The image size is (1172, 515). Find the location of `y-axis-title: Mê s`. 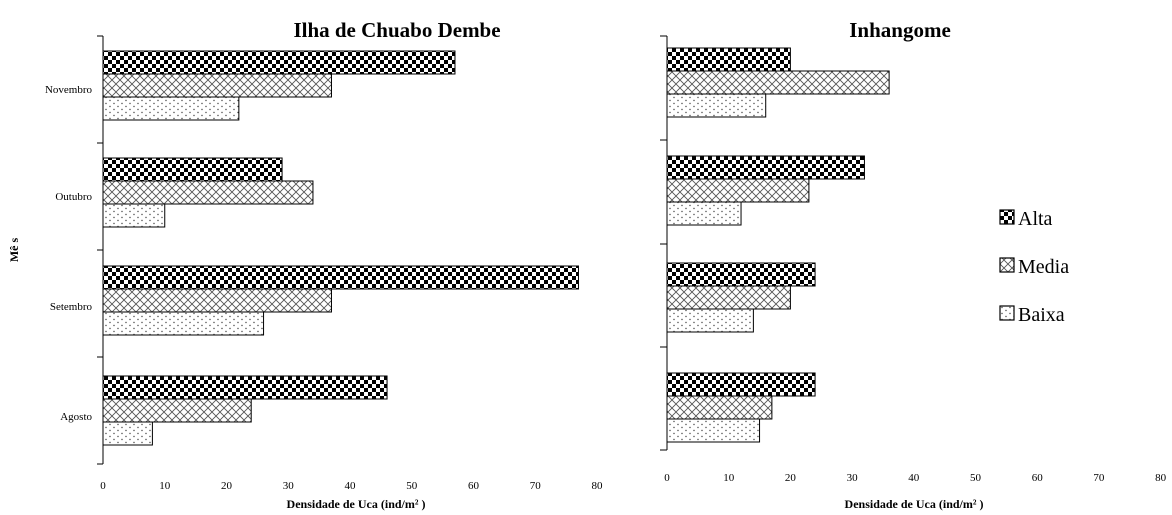

y-axis-title: Mê s is located at coordinates (14, 250).